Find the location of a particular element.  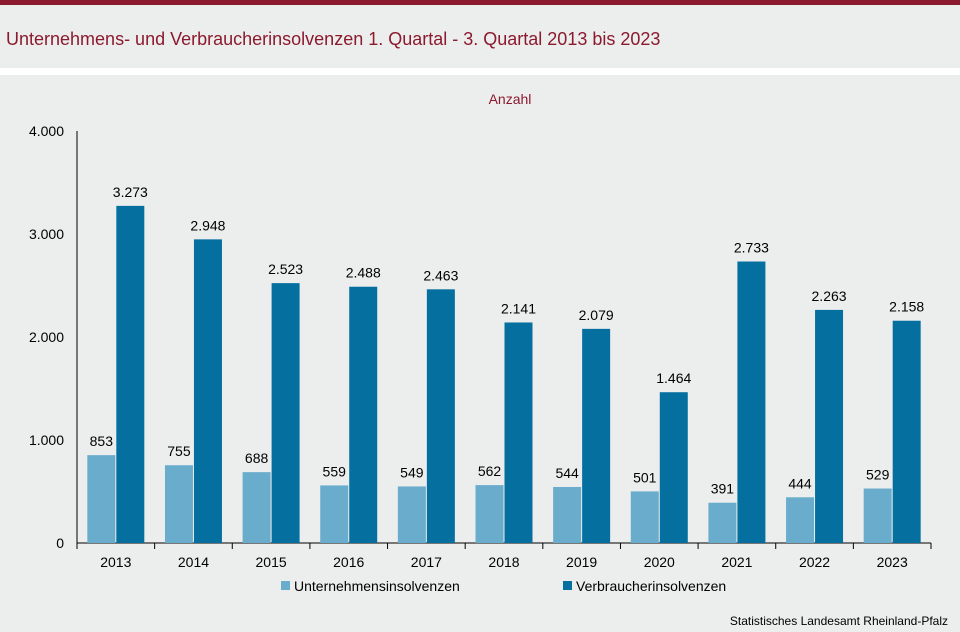

top-accent-bar is located at coordinates (480, 2).